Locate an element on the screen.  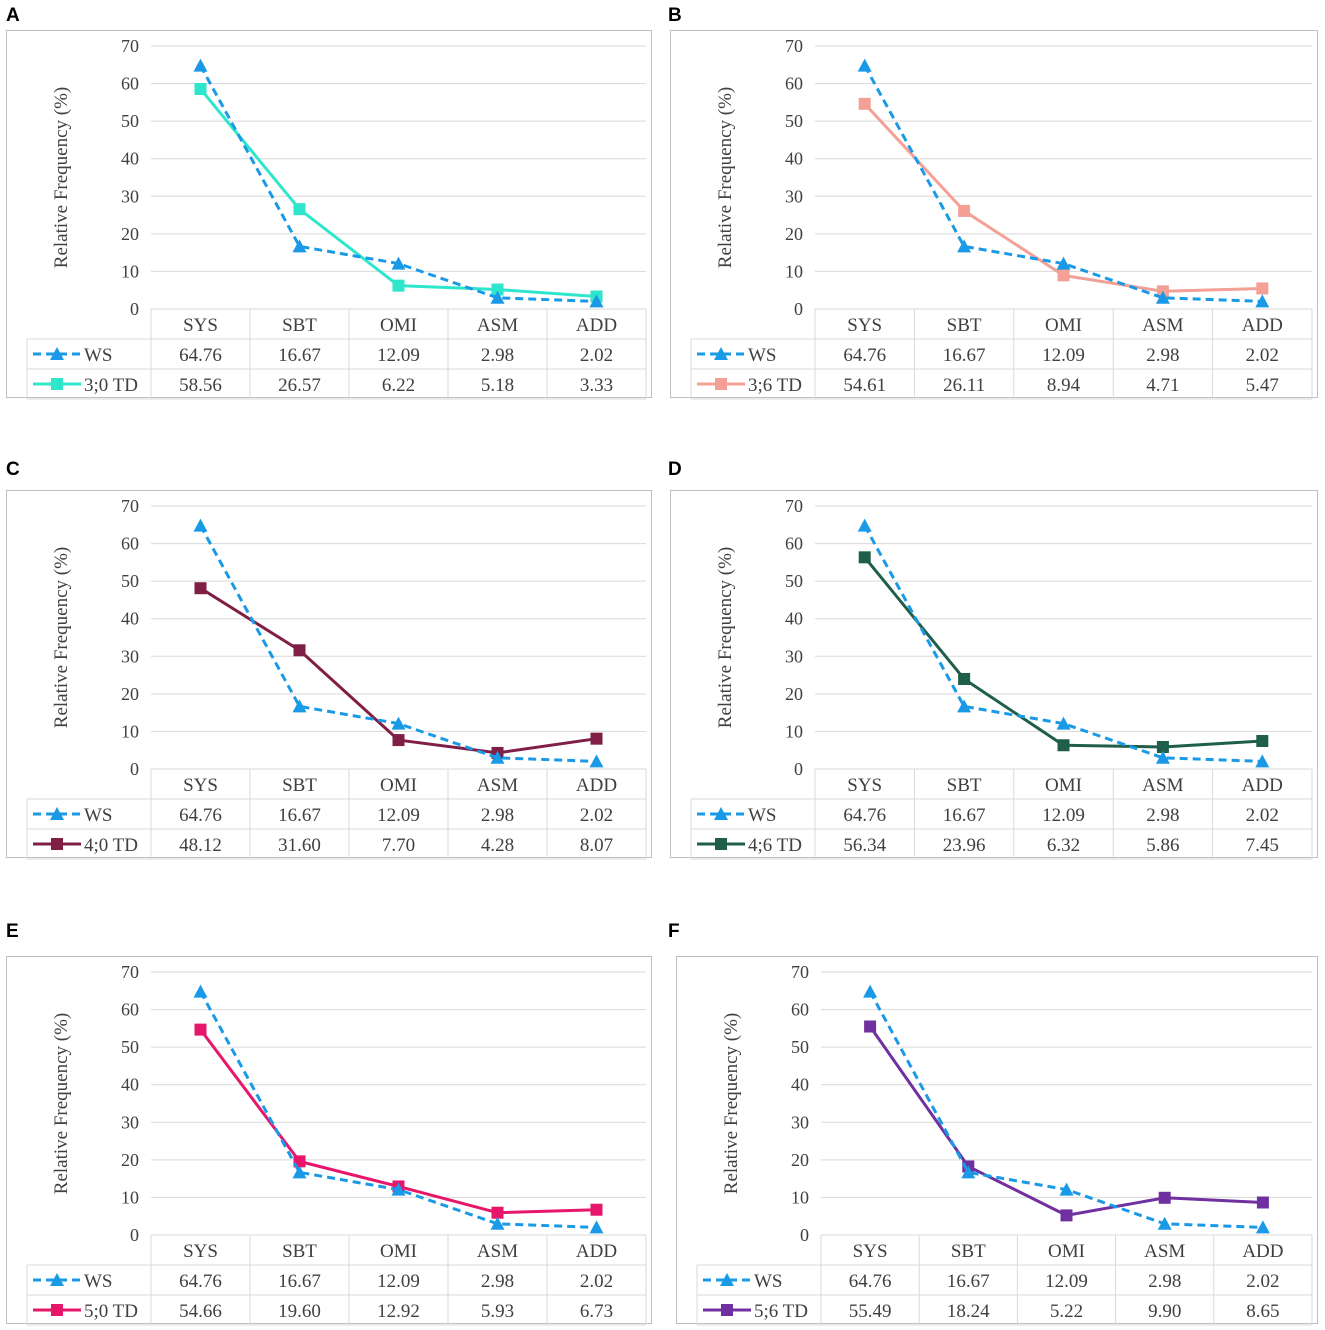
table-cell-value: 6.73 is located at coordinates (596, 1311).